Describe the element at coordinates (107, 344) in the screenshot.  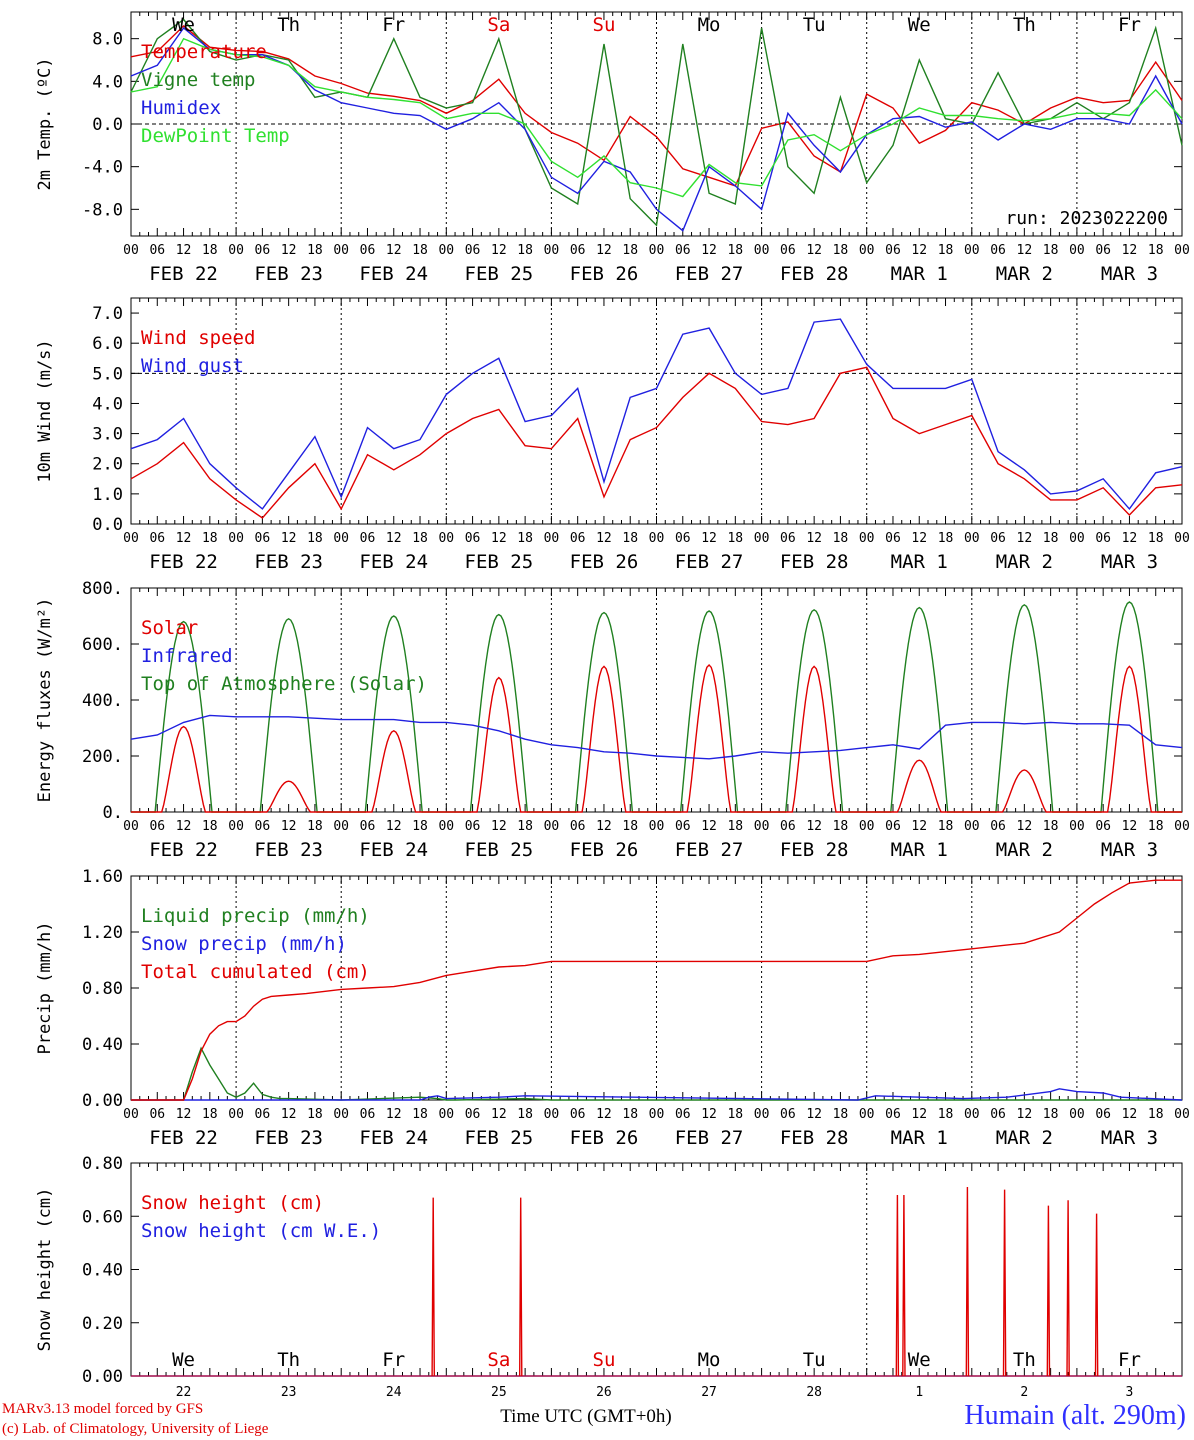
I see `y-tick-label: 6.0` at that location.